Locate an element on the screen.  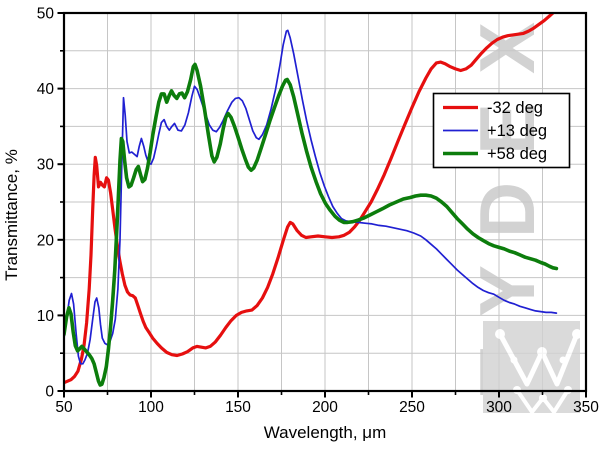
watermark-letter: Y is located at coordinates (507, 291).